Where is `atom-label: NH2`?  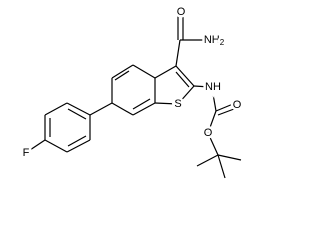
atom-label: NH2 is located at coordinates (214, 40).